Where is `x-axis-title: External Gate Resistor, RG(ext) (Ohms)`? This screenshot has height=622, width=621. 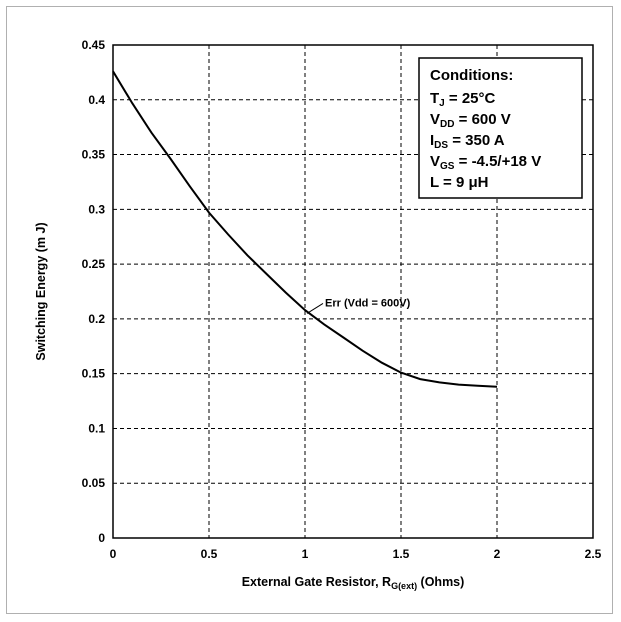 x-axis-title: External Gate Resistor, RG(ext) (Ohms) is located at coordinates (353, 583).